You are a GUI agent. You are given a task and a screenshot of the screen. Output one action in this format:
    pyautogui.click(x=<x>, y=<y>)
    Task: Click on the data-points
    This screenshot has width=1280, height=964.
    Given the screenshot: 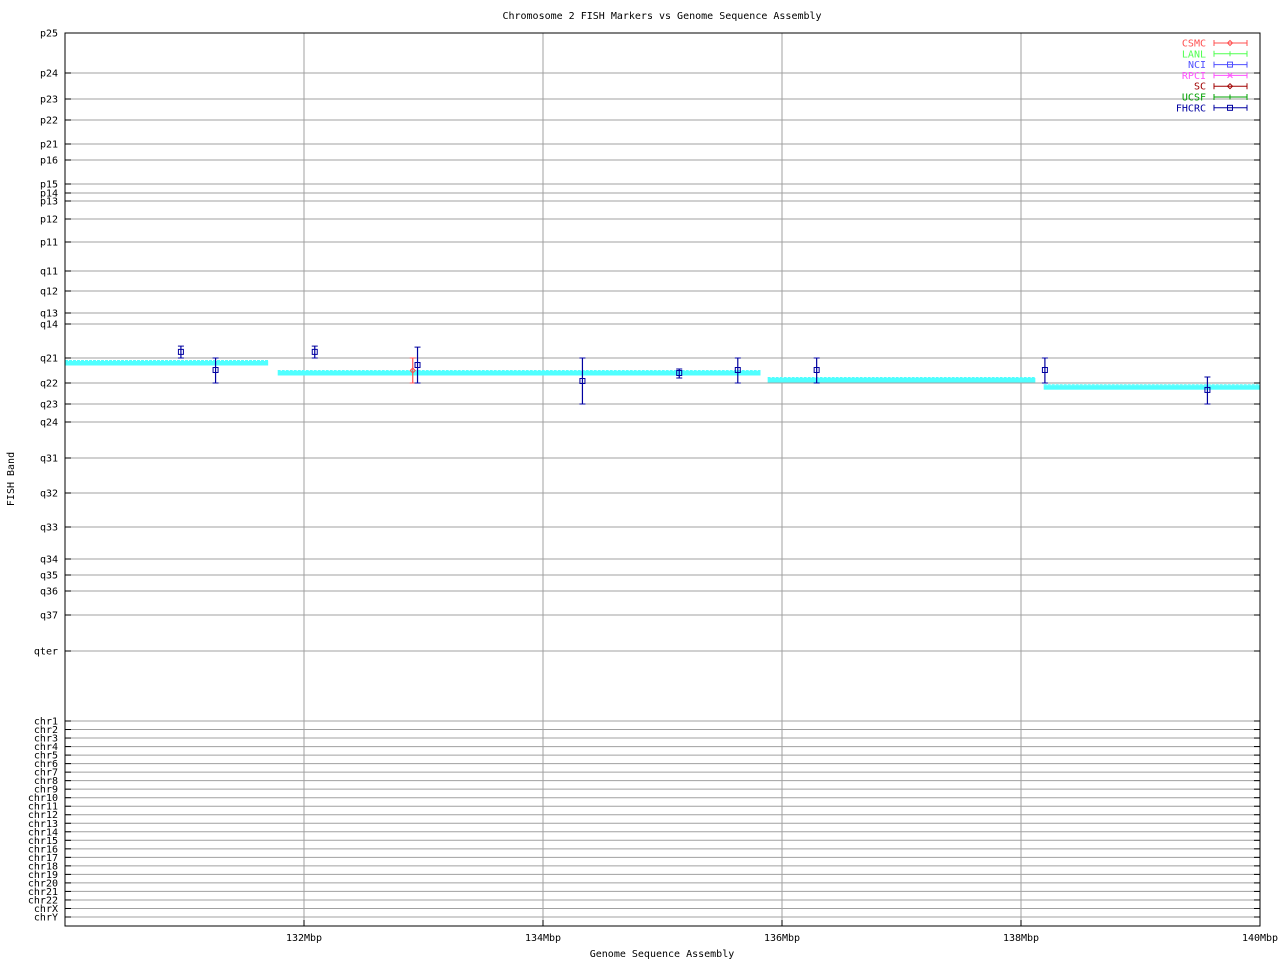 What is the action you would take?
    pyautogui.click(x=694, y=375)
    